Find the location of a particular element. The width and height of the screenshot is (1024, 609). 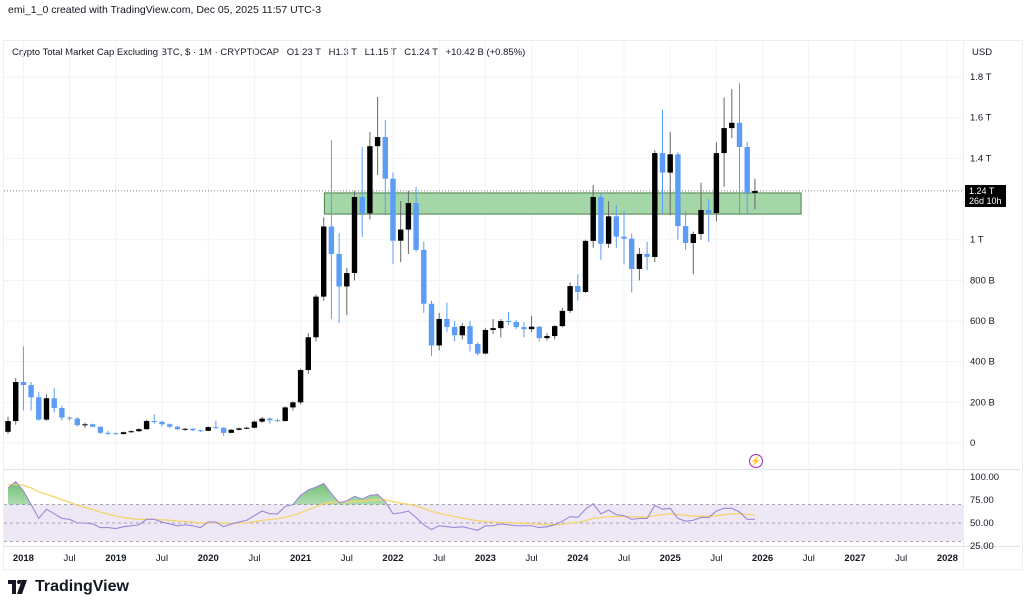

time-axis-label: 2028 is located at coordinates (947, 558).